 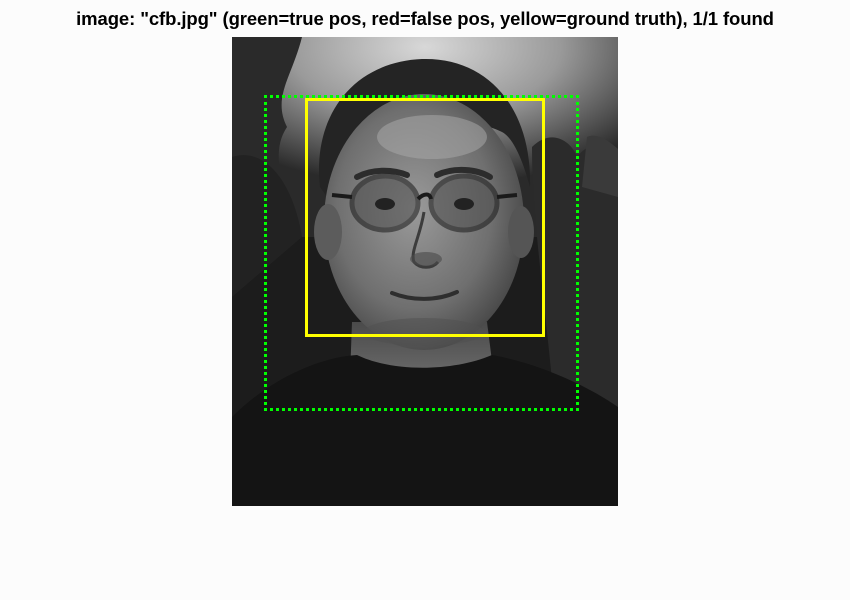 I want to click on ground-truth-box, so click(x=425, y=217).